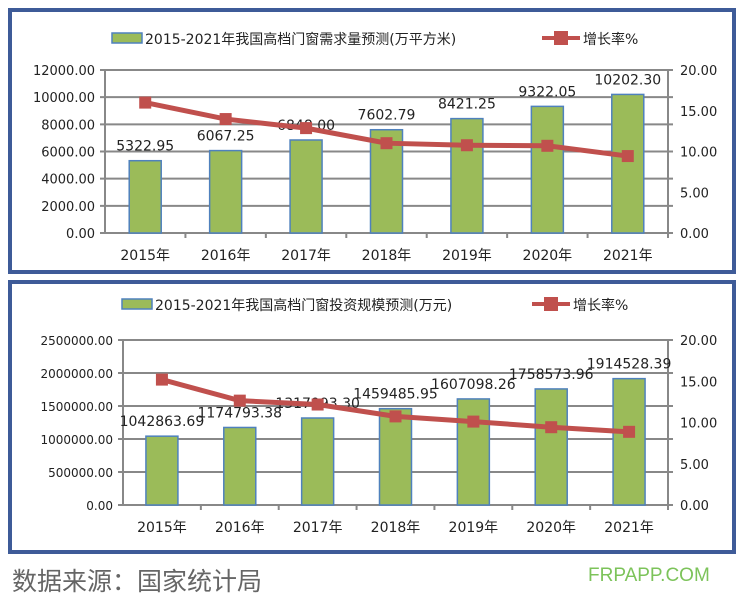  Describe the element at coordinates (226, 137) in the screenshot. I see `bar-data-label: 6067.25` at that location.